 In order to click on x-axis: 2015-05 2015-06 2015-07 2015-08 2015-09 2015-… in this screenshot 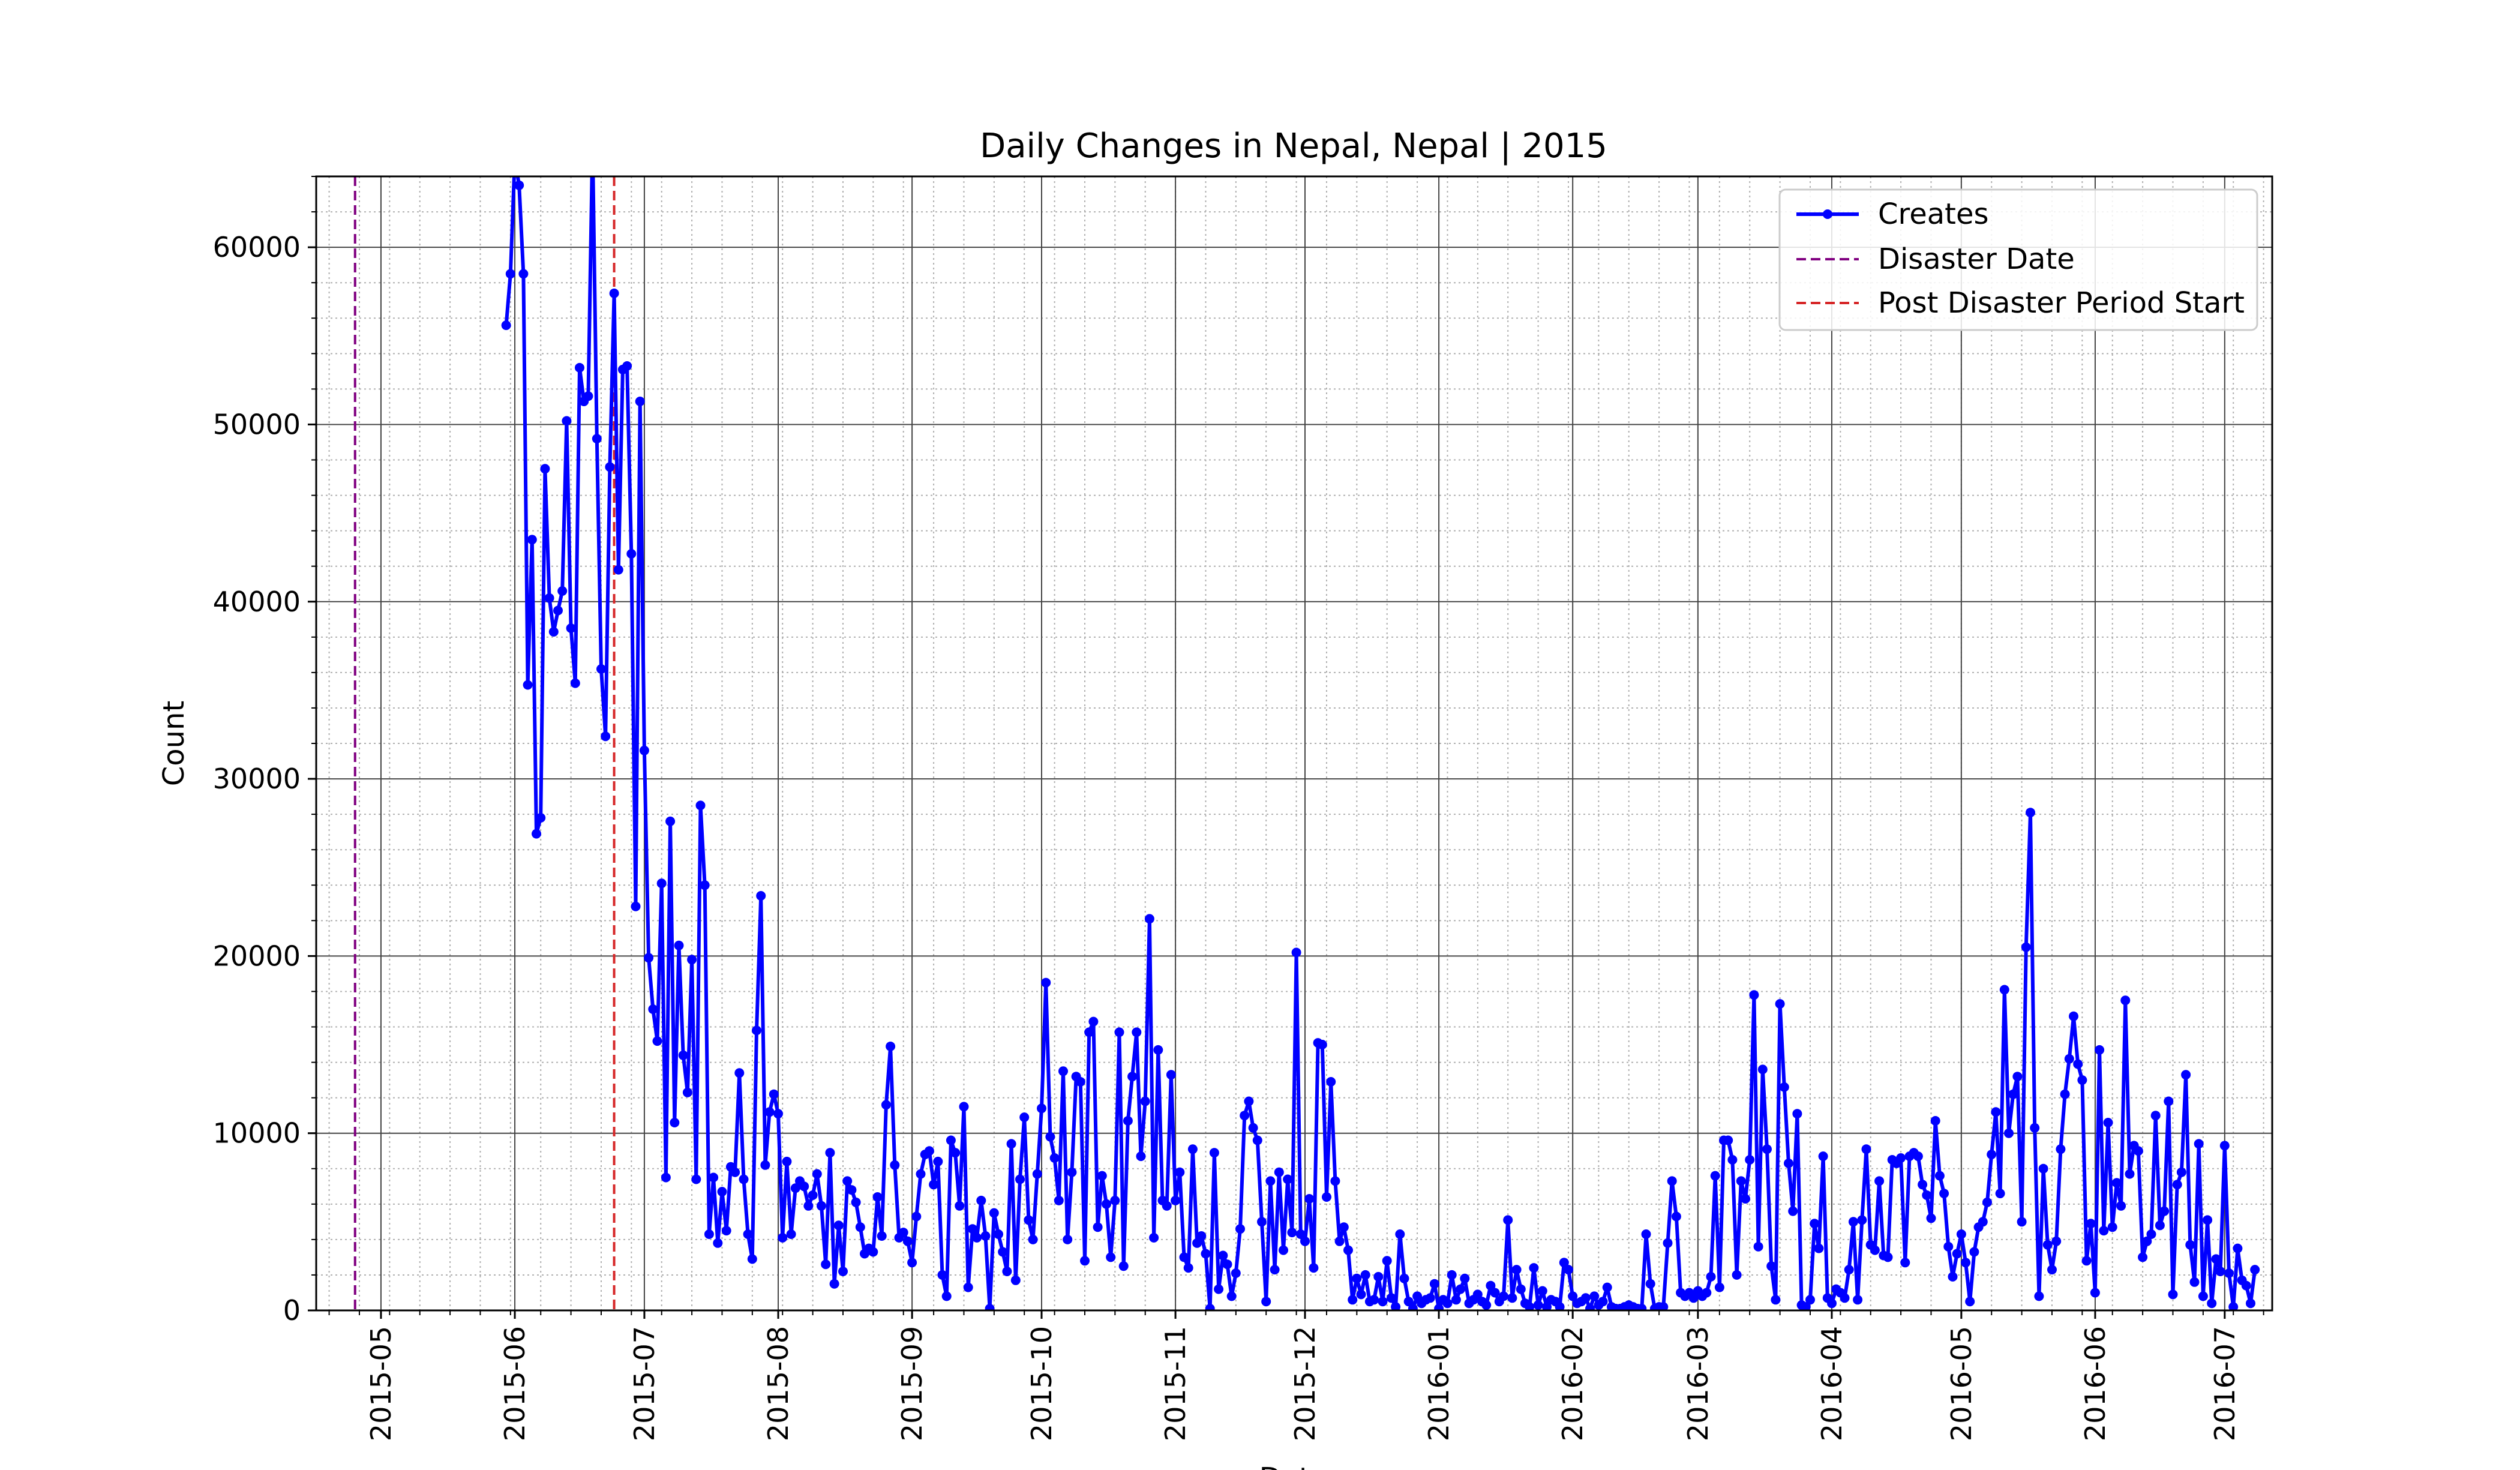, I will do `click(1296, 1375)`.